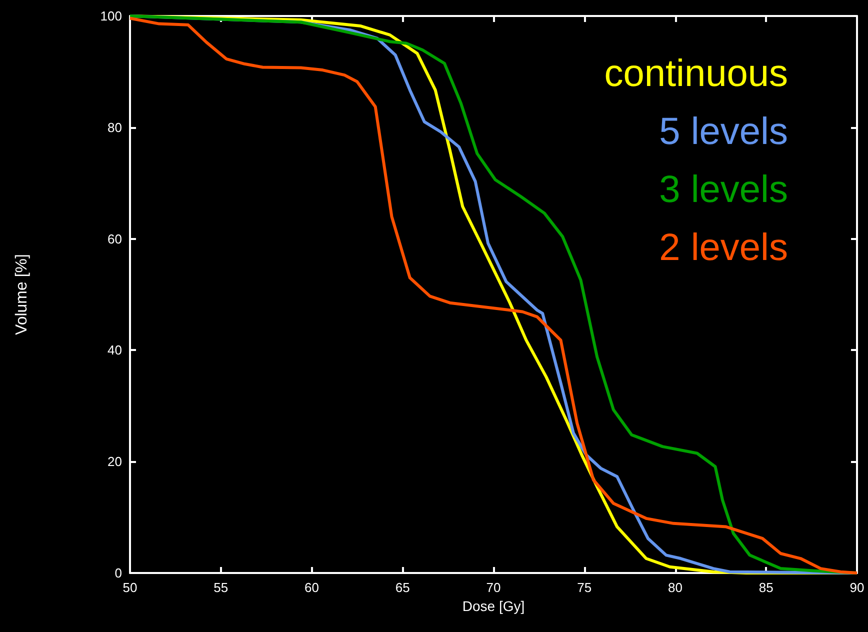 The image size is (868, 632). Describe the element at coordinates (857, 587) in the screenshot. I see `x-tick-label: 90` at that location.